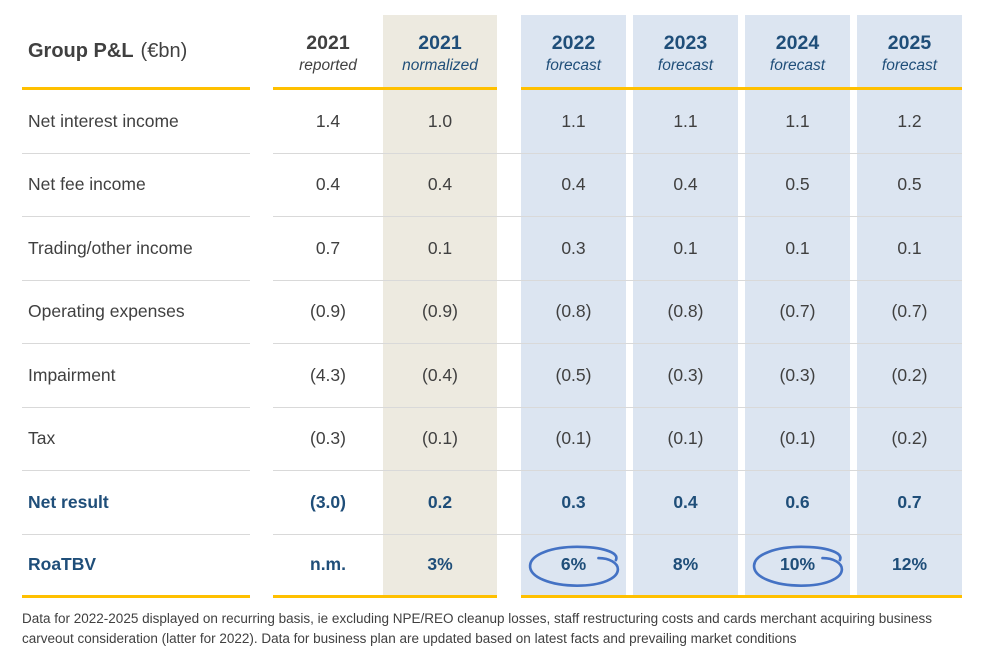  Describe the element at coordinates (573, 566) in the screenshot. I see `cell-roatbv-2022-forecast: 6%` at that location.